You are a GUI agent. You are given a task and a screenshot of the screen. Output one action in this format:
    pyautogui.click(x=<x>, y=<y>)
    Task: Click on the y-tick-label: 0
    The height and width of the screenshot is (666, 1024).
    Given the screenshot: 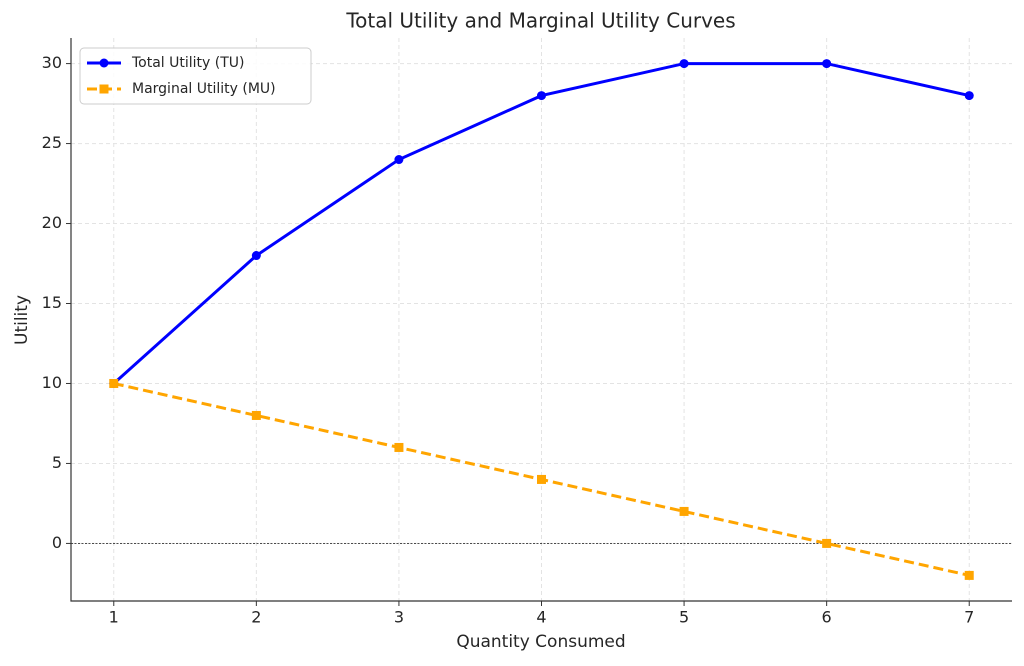 What is the action you would take?
    pyautogui.click(x=57, y=542)
    